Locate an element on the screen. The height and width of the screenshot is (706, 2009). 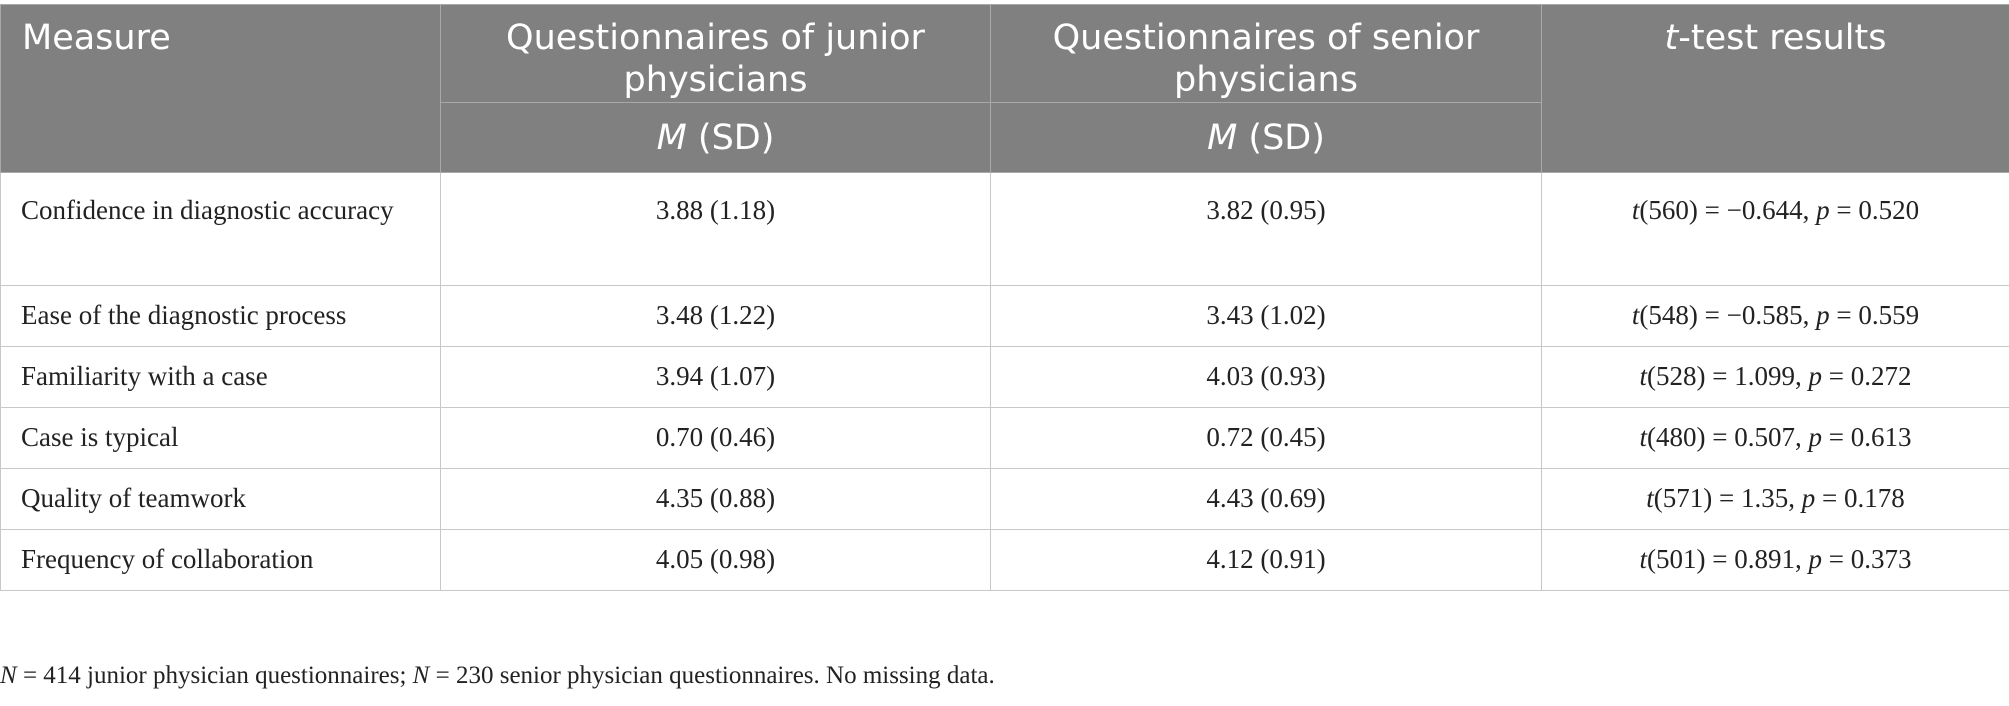
header-ttest-rest: -test results is located at coordinates (1782, 38).